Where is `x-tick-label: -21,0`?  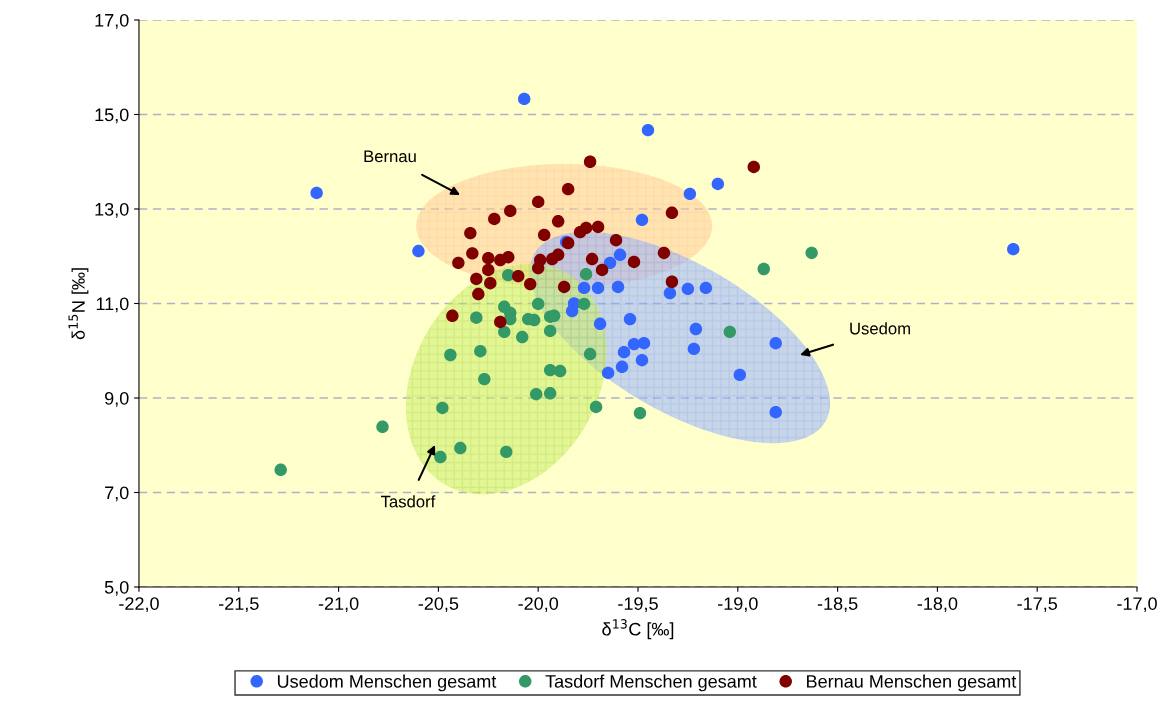
x-tick-label: -21,0 is located at coordinates (338, 605).